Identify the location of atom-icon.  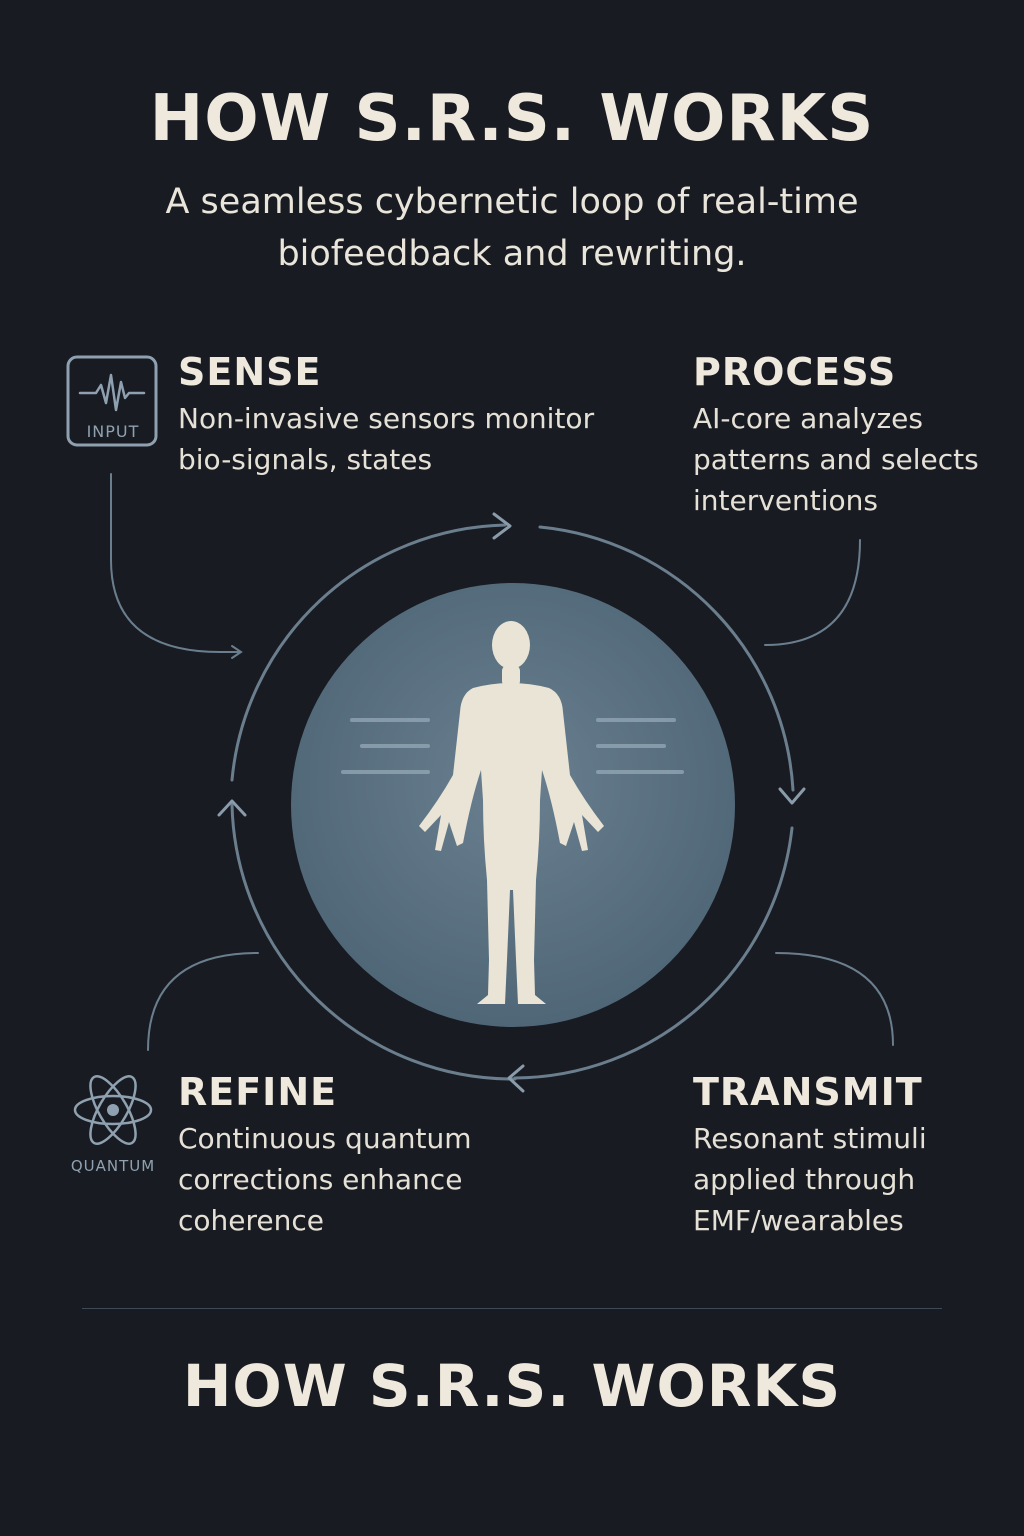
(113, 1110).